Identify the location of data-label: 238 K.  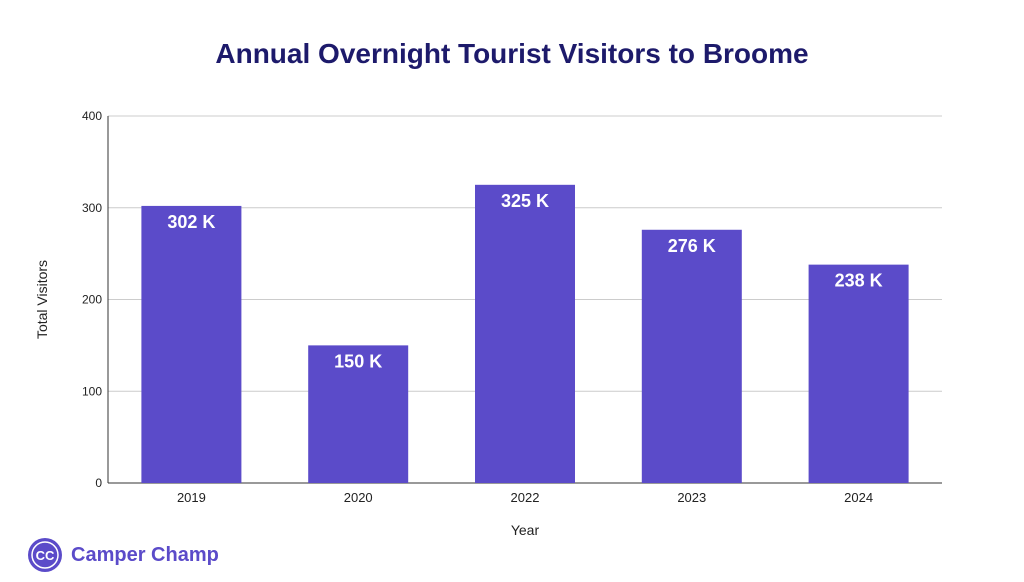
(859, 281).